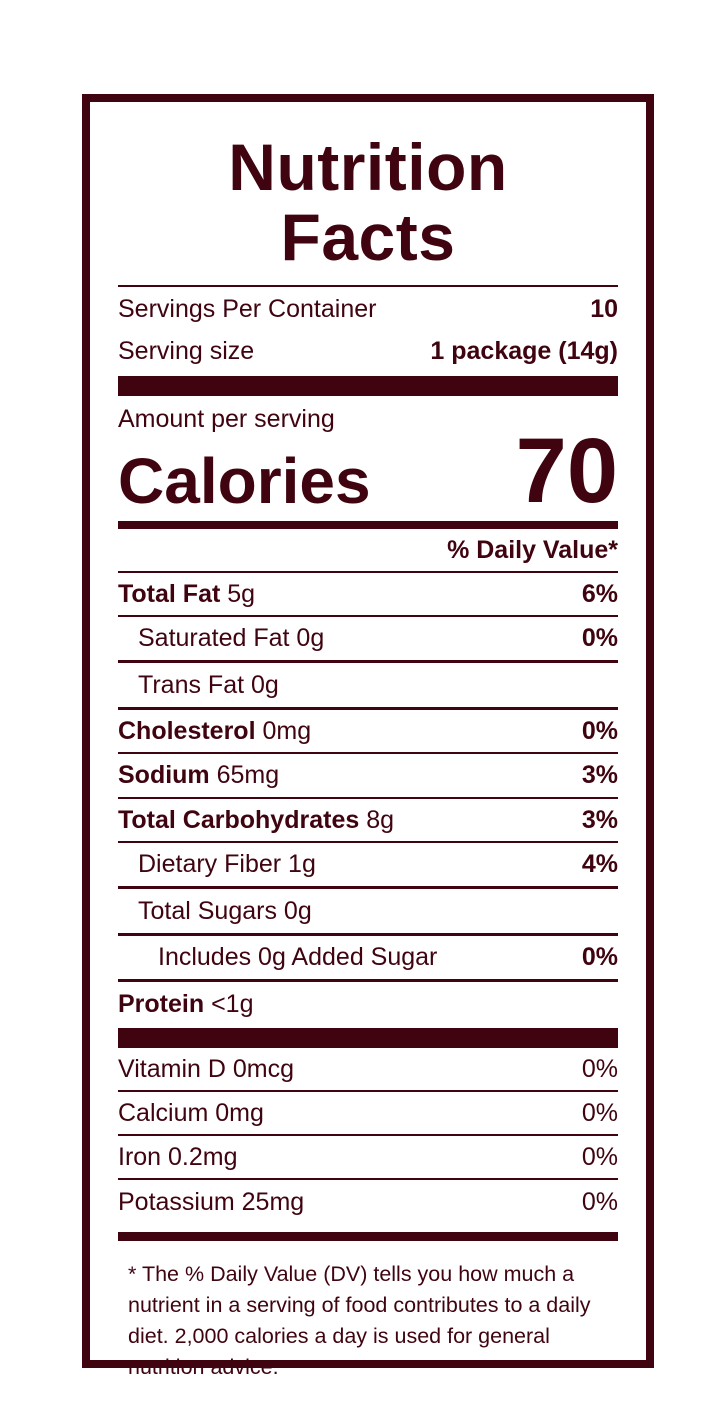 This screenshot has width=726, height=1422. I want to click on label-title: Nutrition Facts, so click(368, 202).